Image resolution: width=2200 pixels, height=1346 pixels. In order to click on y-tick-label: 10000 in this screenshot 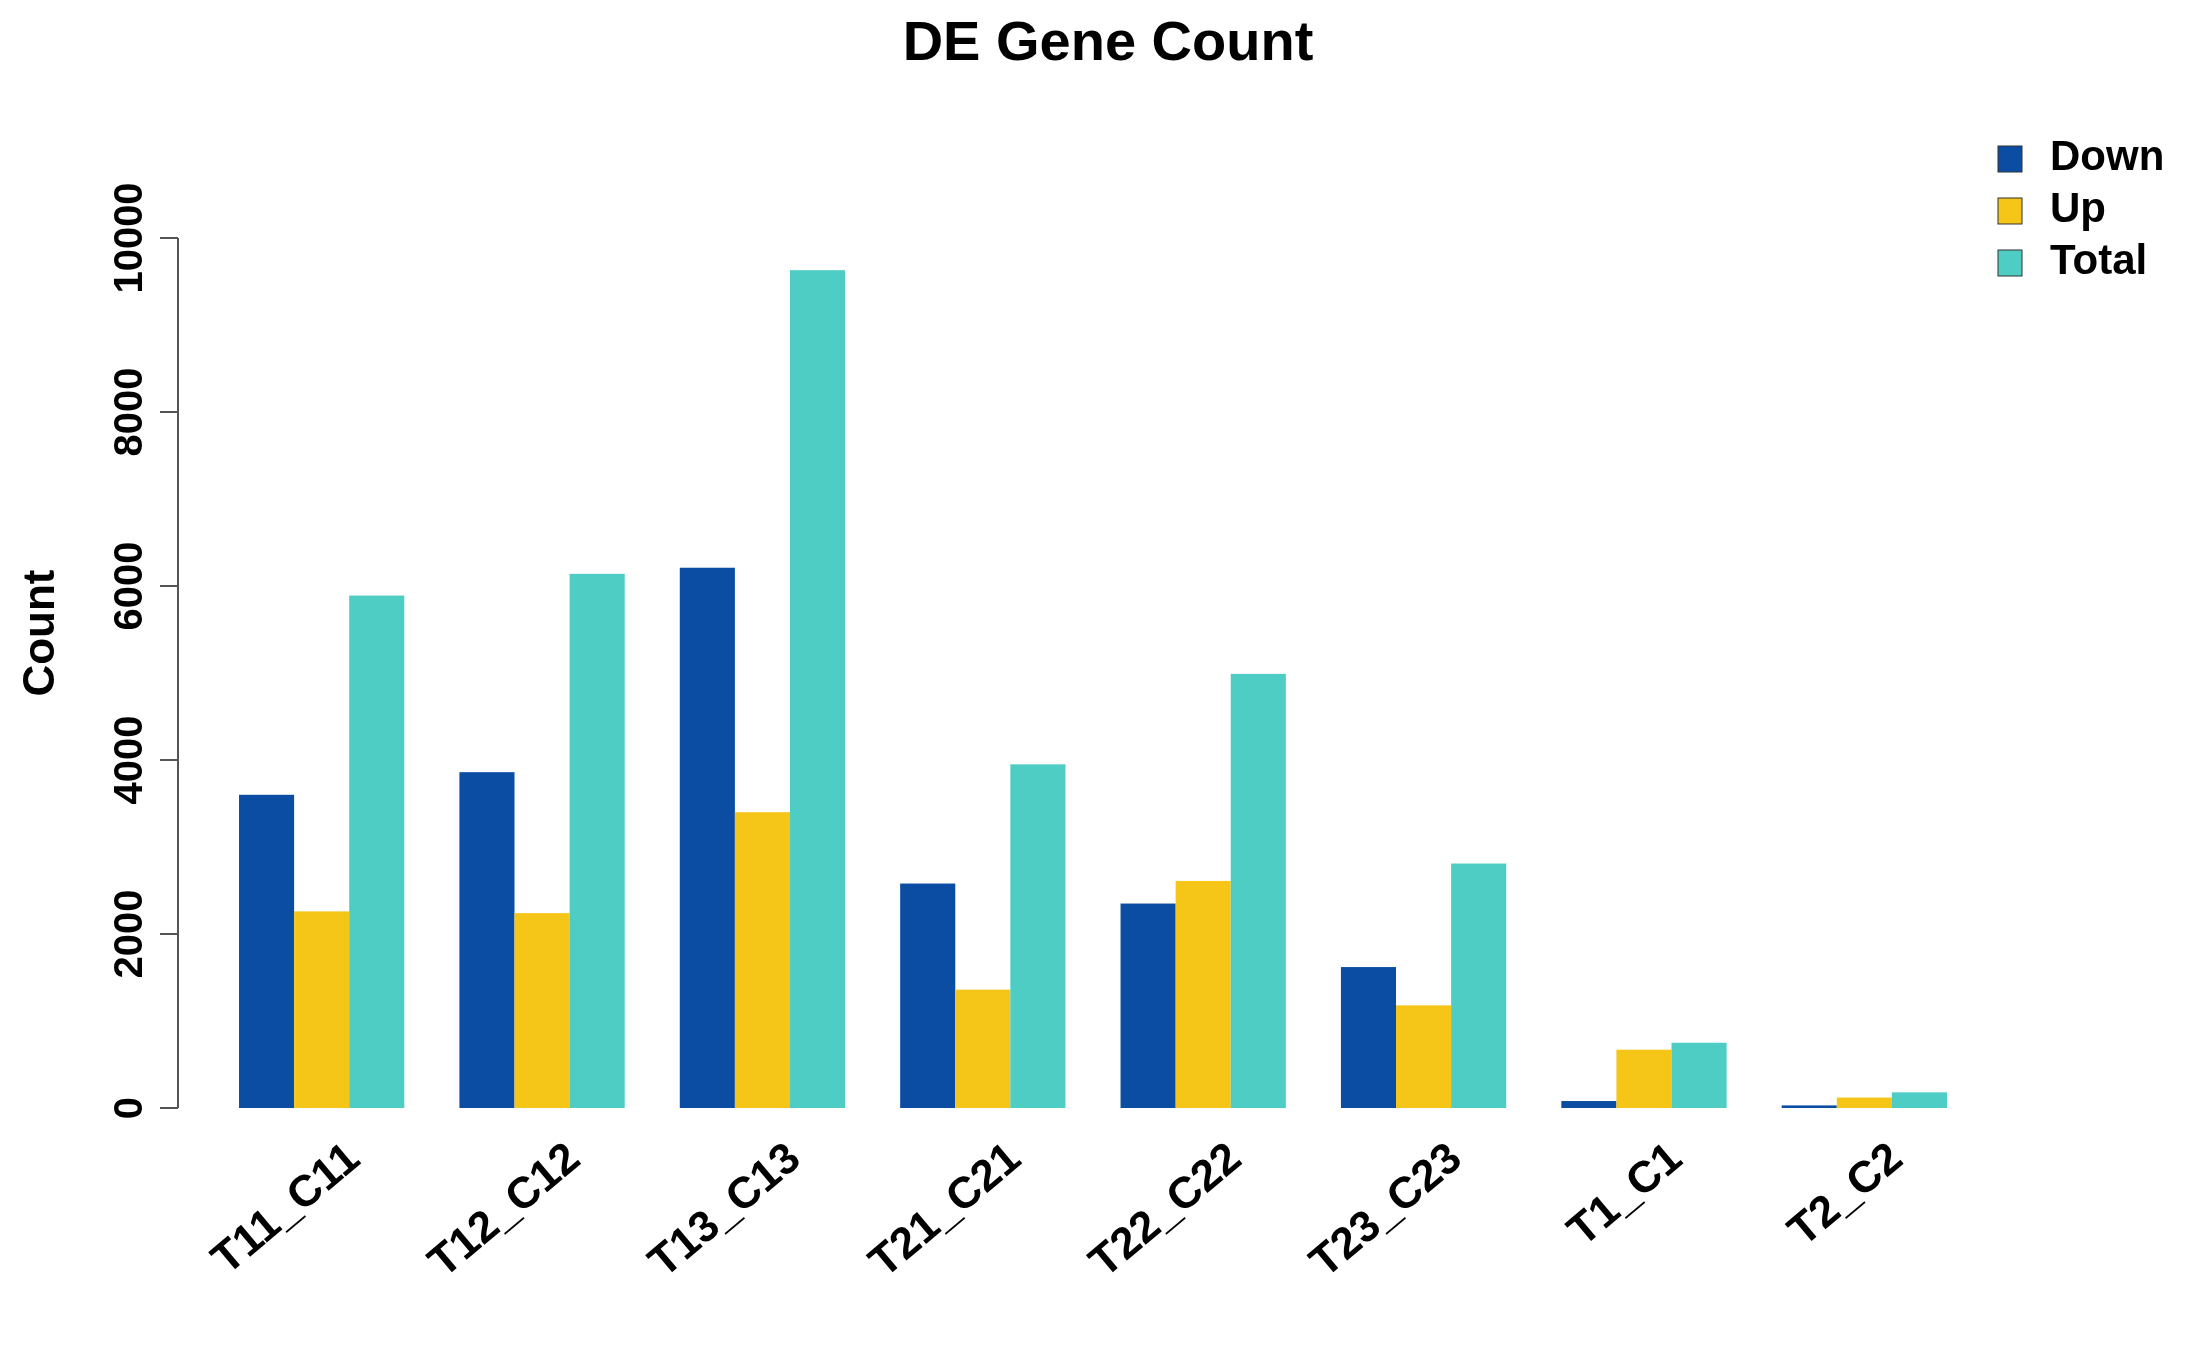, I will do `click(128, 238)`.